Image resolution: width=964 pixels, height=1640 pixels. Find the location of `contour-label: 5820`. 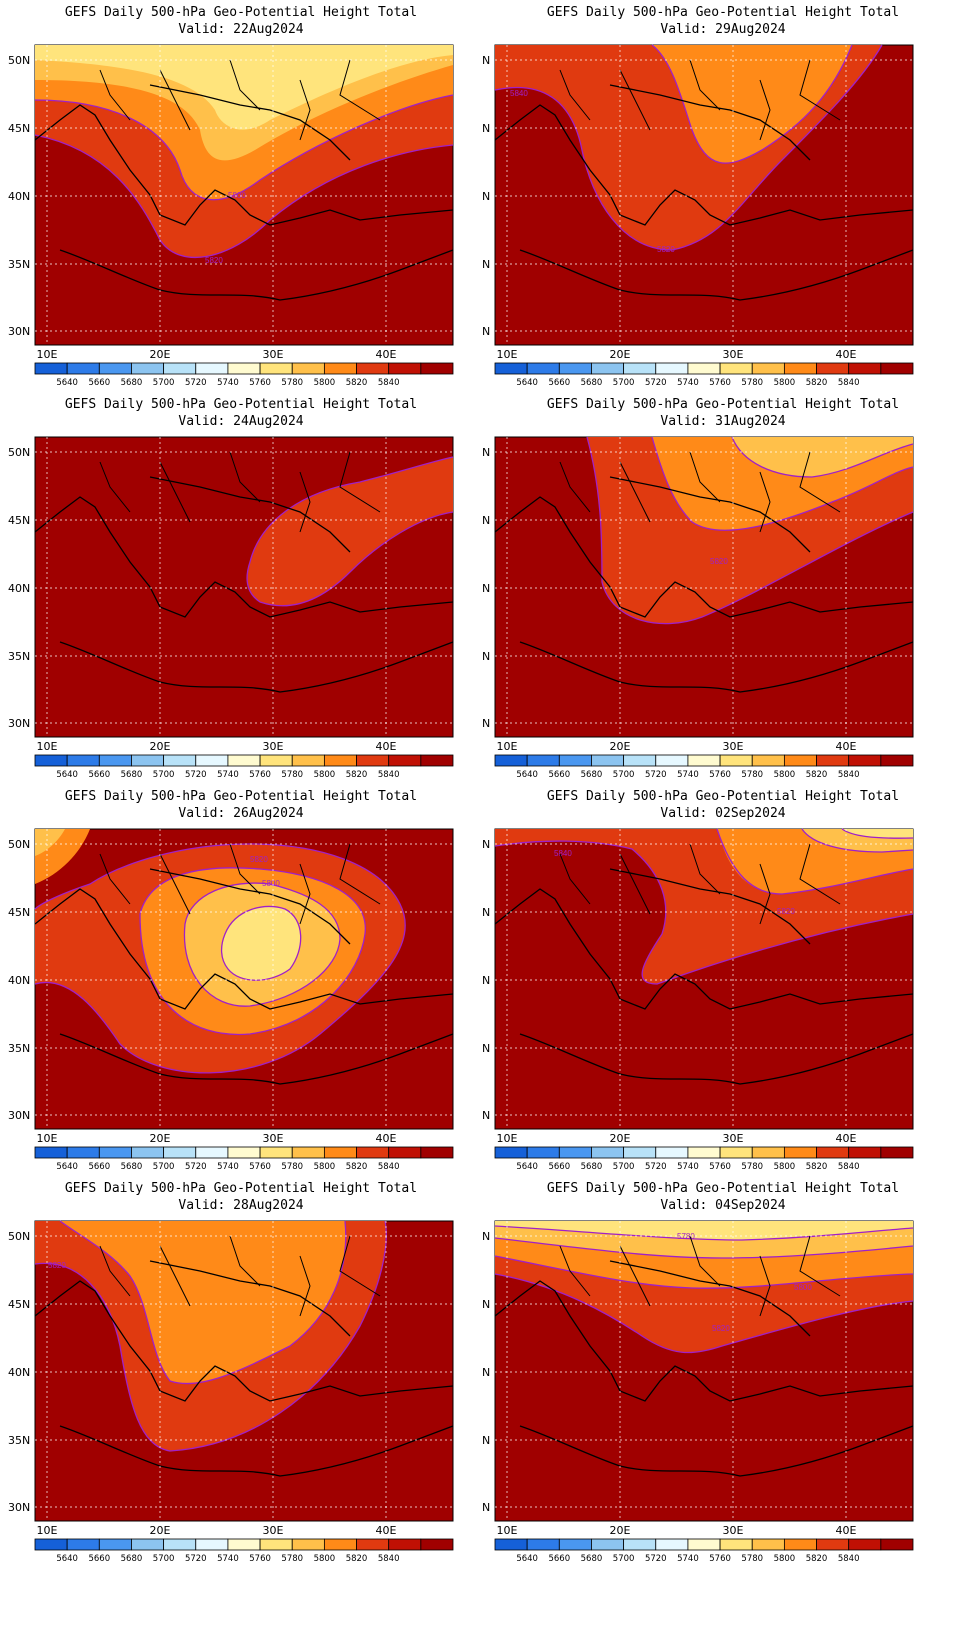

contour-label: 5820 is located at coordinates (57, 1265).